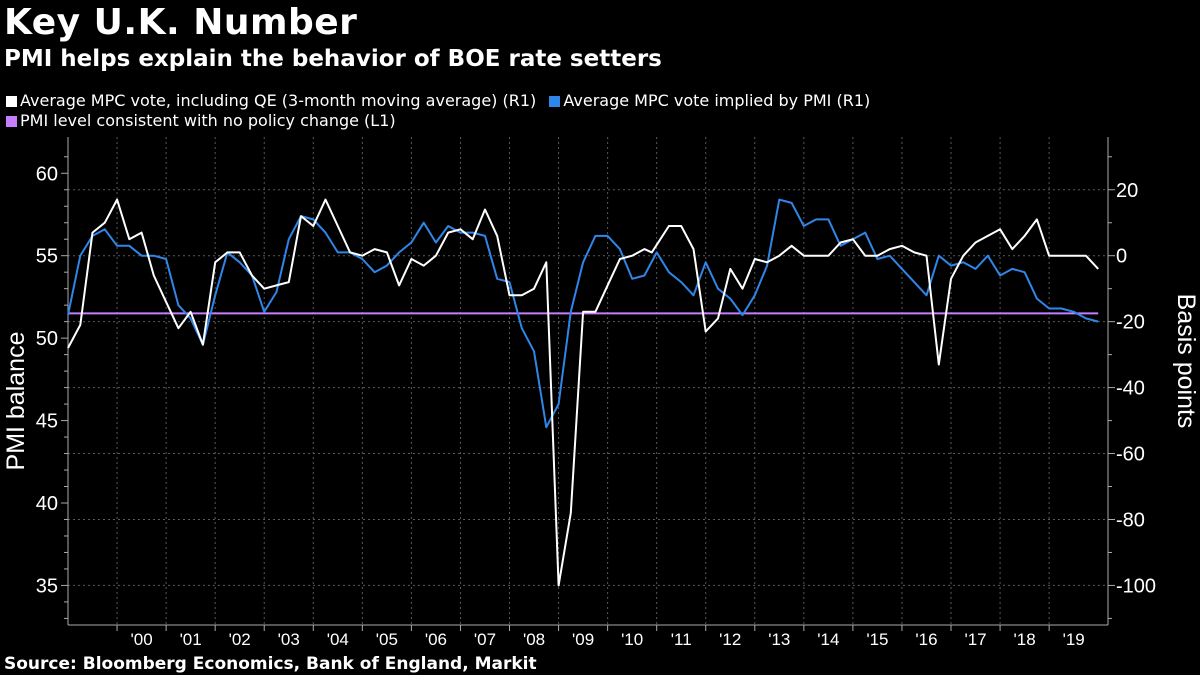 The height and width of the screenshot is (675, 1200). What do you see at coordinates (1130, 389) in the screenshot?
I see `right-tick-label: -40` at bounding box center [1130, 389].